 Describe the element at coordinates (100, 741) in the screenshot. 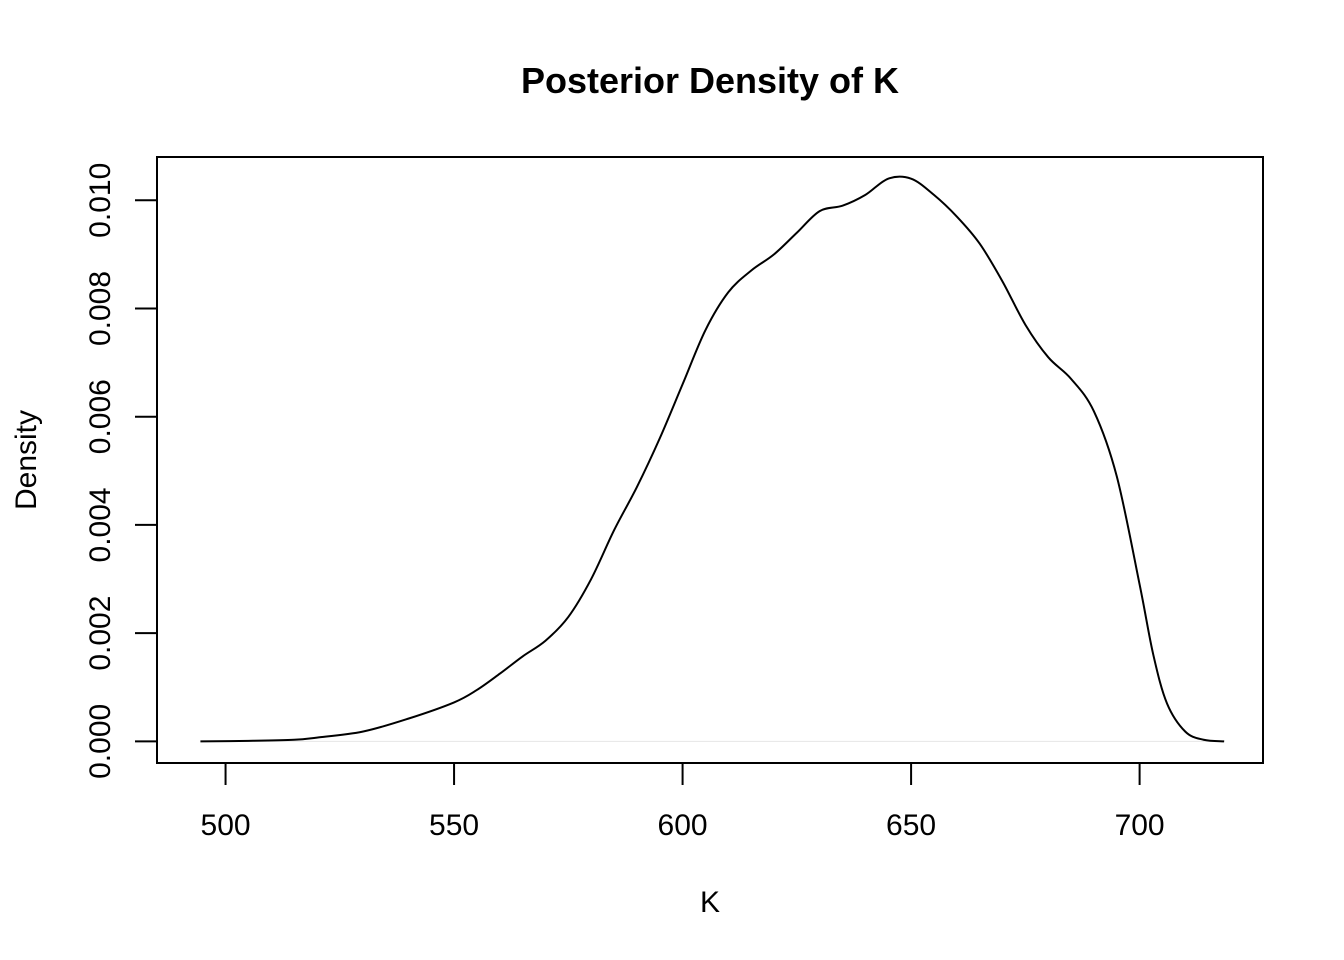

I see `y-tick-label: 0.000` at that location.